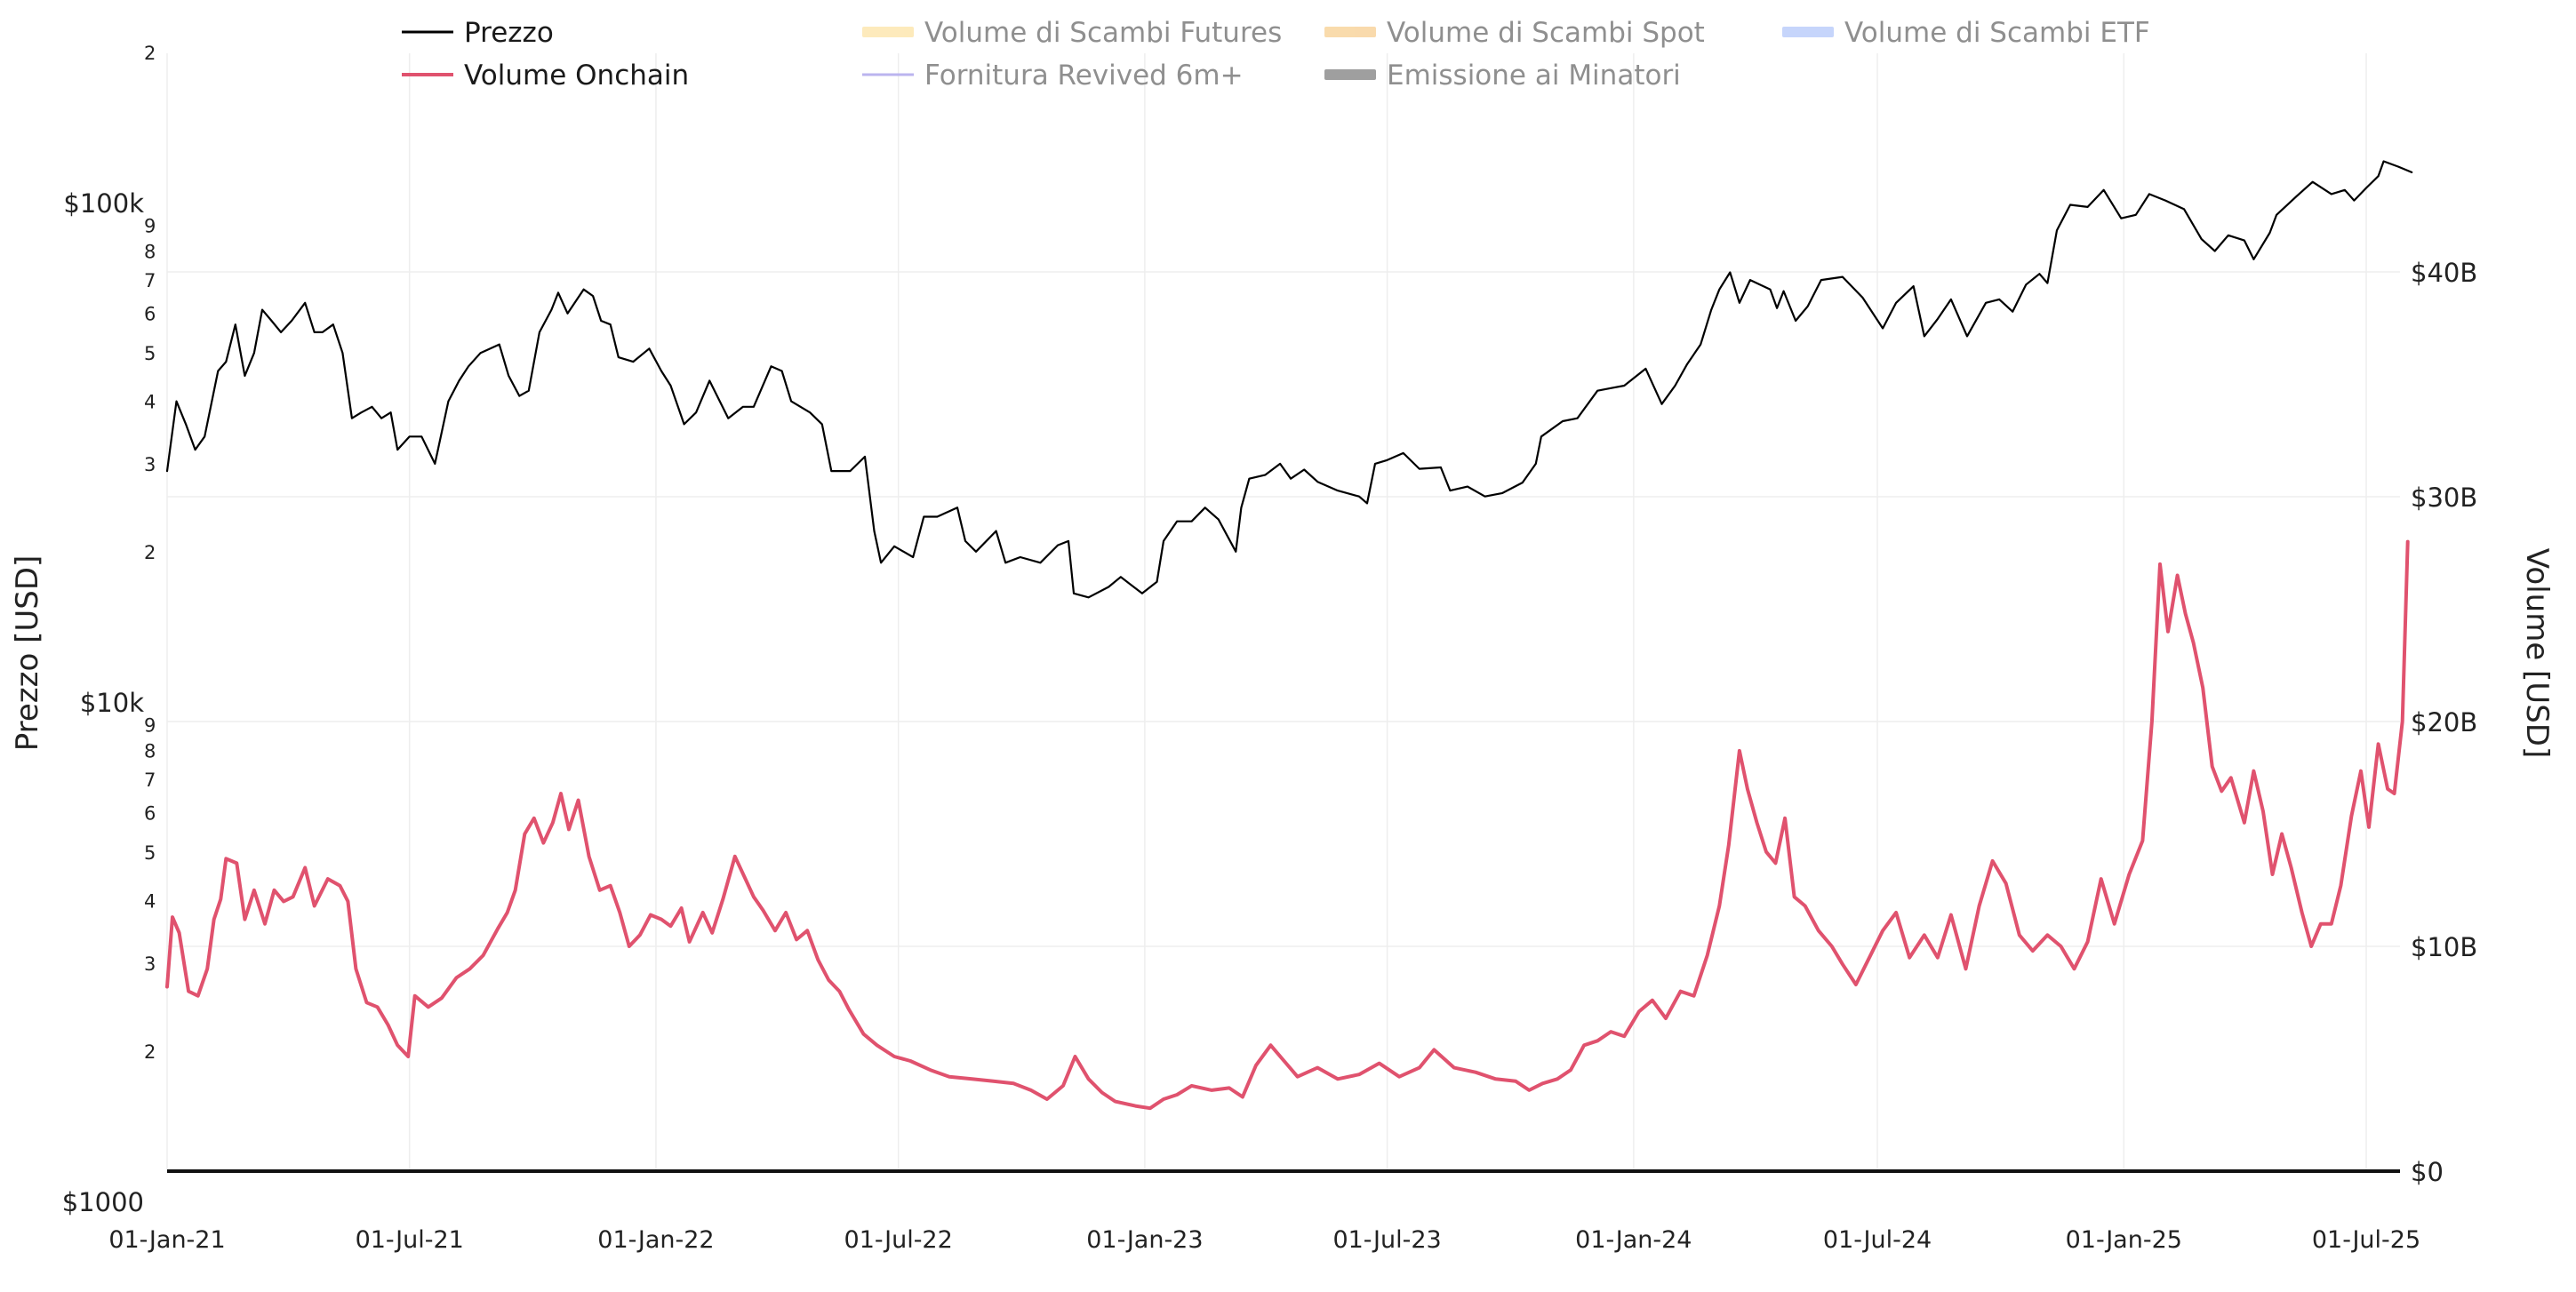  Describe the element at coordinates (1072, 33) in the screenshot. I see `legend-item: Volume di Scambi Futures` at that location.